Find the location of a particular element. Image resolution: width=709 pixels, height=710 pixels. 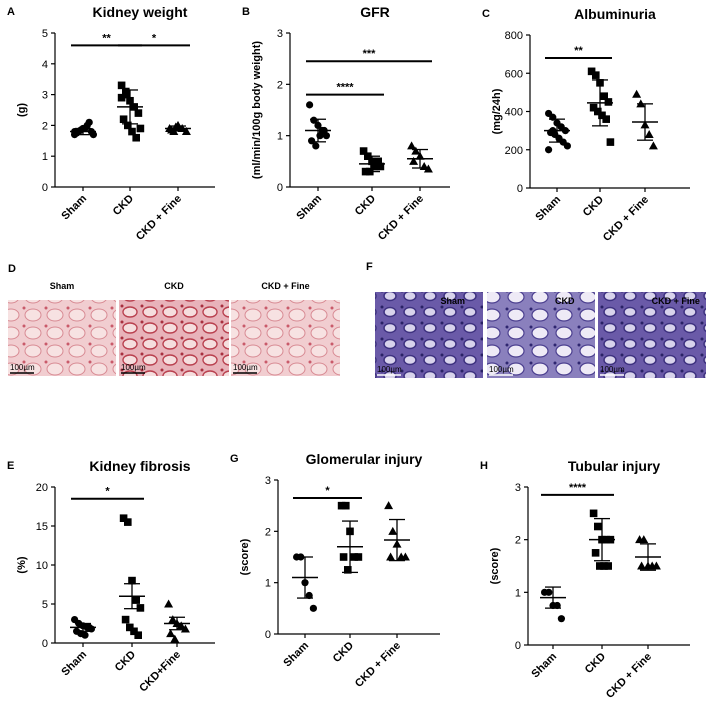

y-axis-label: (%) is located at coordinates (22, 564).